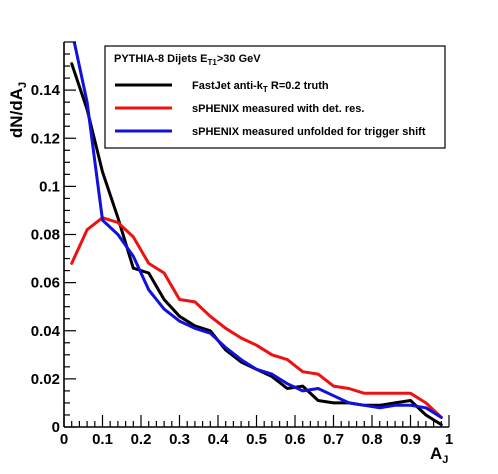 The height and width of the screenshot is (474, 498). Describe the element at coordinates (45, 235) in the screenshot. I see `y-tick-label: 0.08` at that location.